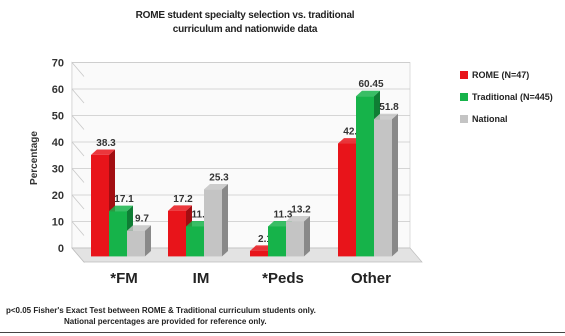 The height and width of the screenshot is (336, 565). What do you see at coordinates (389, 107) in the screenshot?
I see `data-label: 51.8` at bounding box center [389, 107].